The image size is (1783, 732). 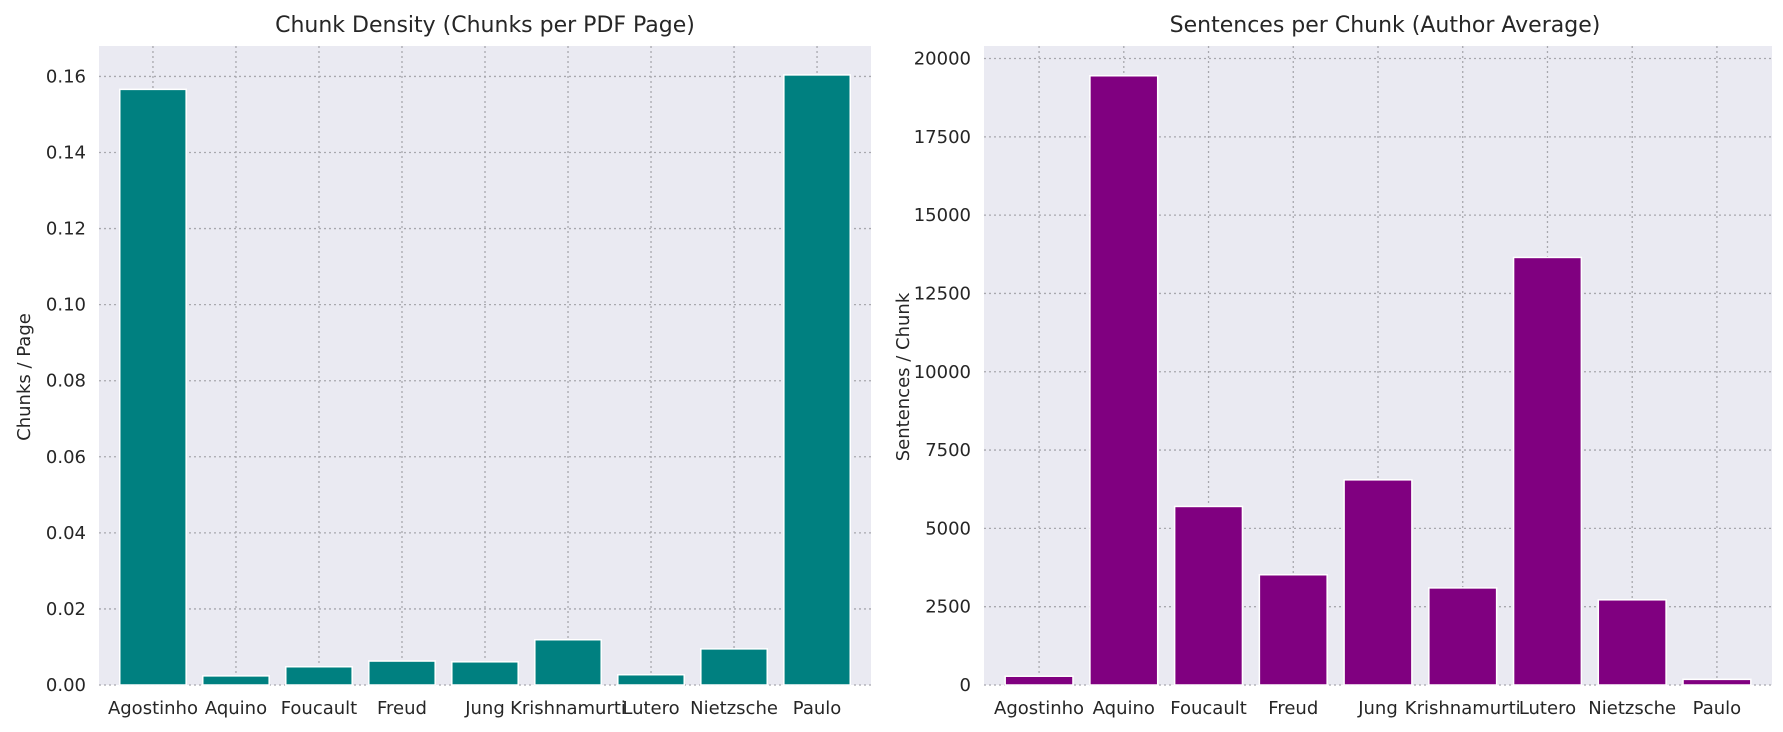 I want to click on y-tick-label: 0.12, so click(x=66, y=229).